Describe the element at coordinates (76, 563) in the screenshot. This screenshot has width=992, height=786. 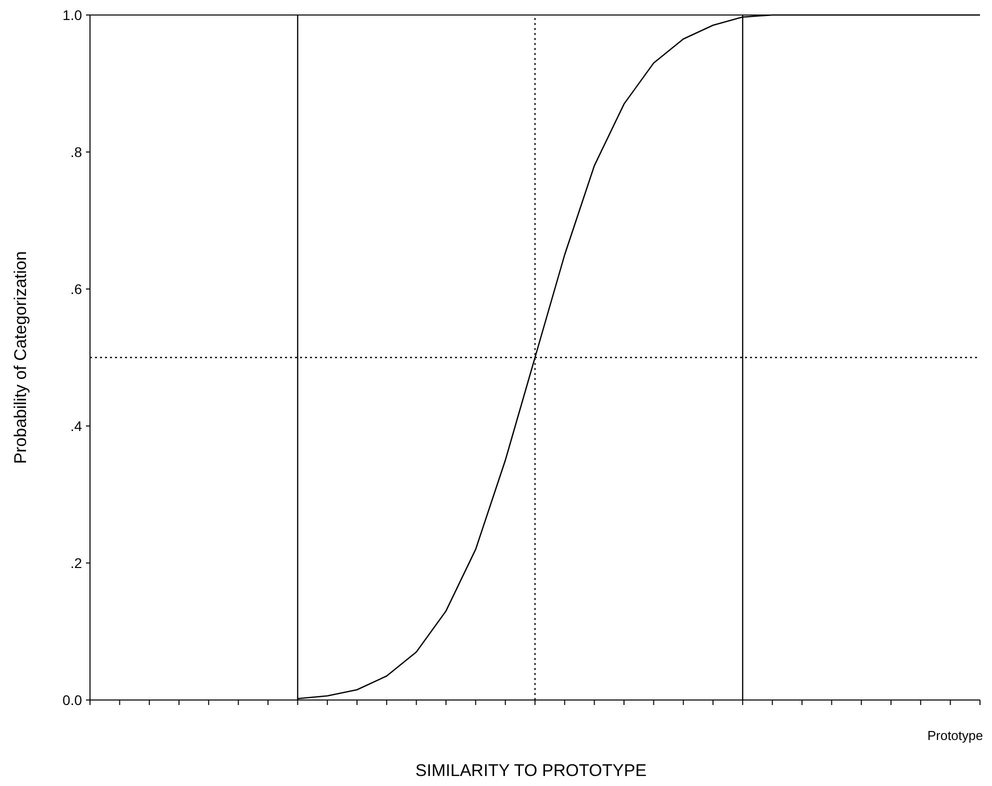
I see `y-tick-label: .2` at that location.